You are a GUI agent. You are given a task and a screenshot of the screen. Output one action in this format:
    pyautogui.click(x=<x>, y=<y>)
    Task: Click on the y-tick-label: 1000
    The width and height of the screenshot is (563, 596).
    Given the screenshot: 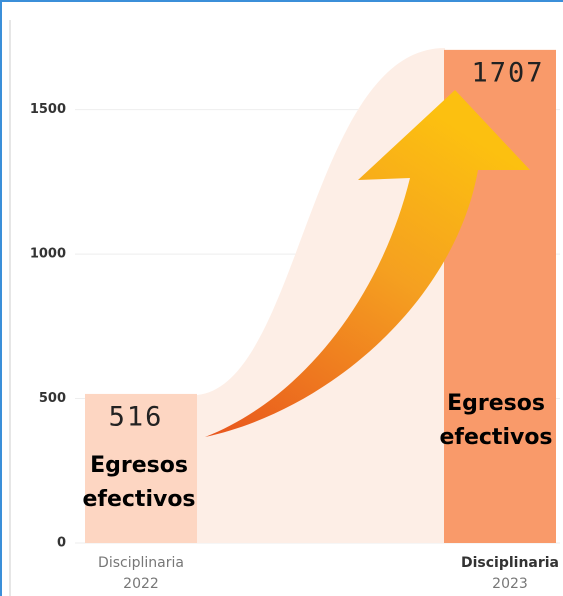 What is the action you would take?
    pyautogui.click(x=48, y=254)
    